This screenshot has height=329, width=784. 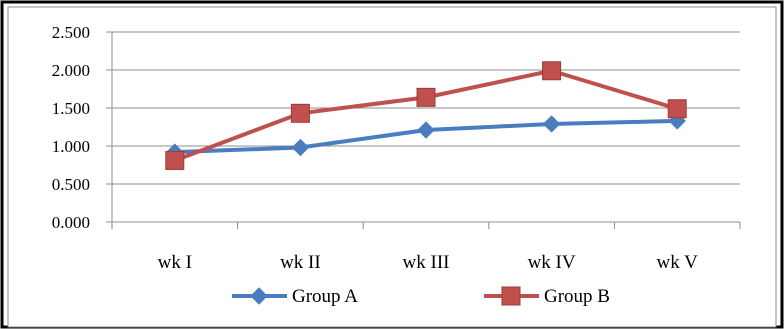 I want to click on y-tick-label: 2.500, so click(x=71, y=32).